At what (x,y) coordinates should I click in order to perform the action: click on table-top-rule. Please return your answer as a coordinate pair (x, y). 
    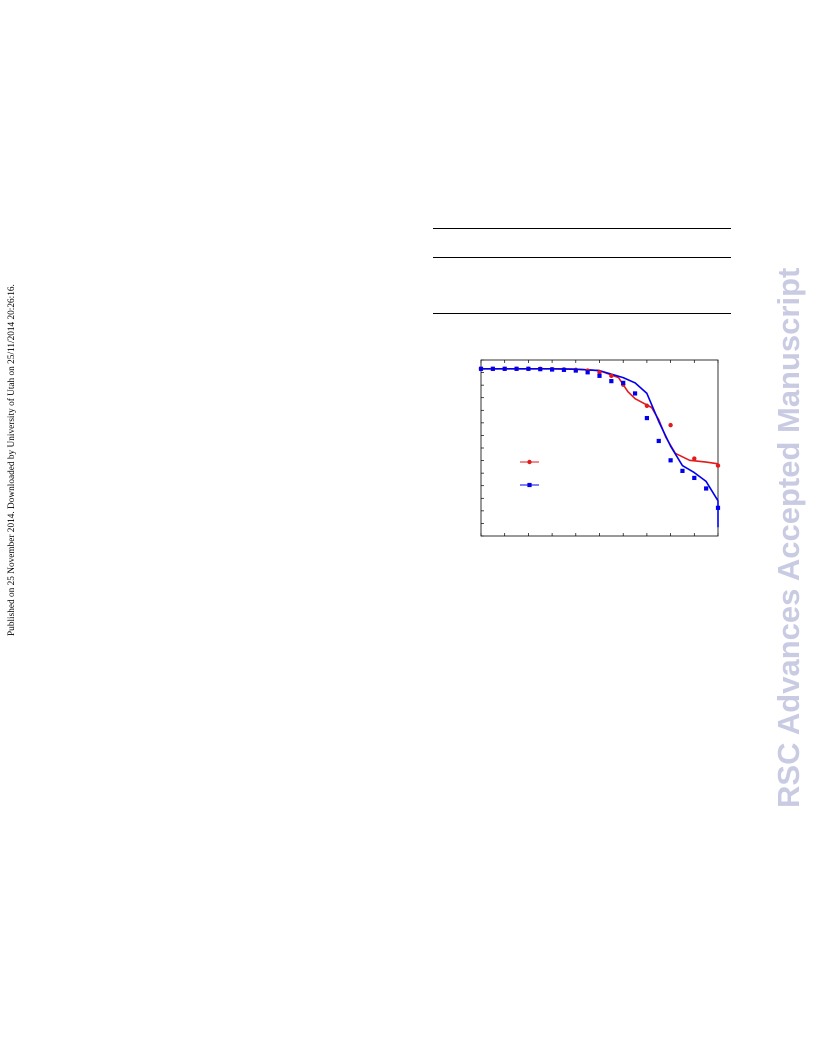
    Looking at the image, I should click on (582, 228).